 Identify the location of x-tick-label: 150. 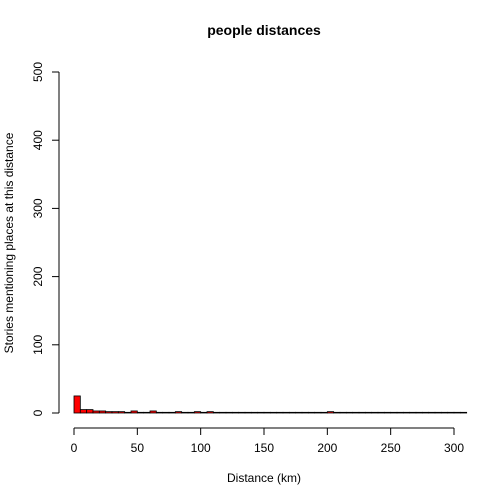
(264, 448).